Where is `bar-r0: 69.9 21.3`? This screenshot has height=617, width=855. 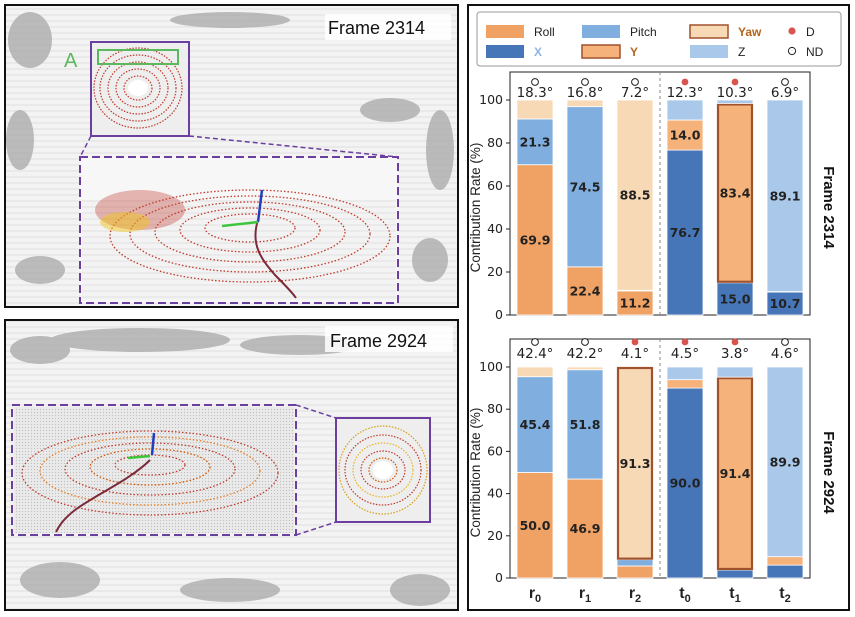 bar-r0: 69.9 21.3 is located at coordinates (535, 207).